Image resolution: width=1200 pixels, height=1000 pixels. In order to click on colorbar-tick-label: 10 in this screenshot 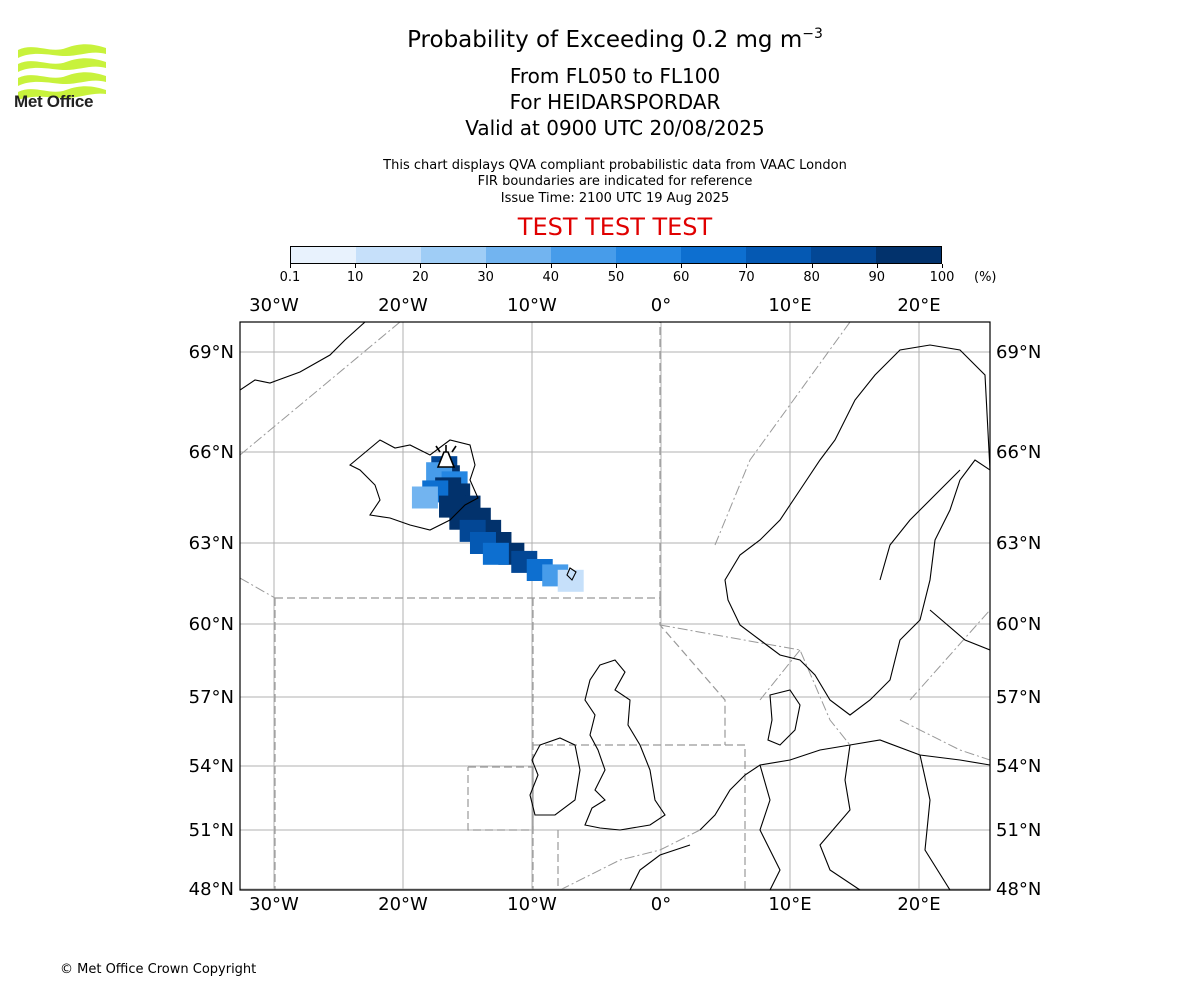, I will do `click(355, 277)`.